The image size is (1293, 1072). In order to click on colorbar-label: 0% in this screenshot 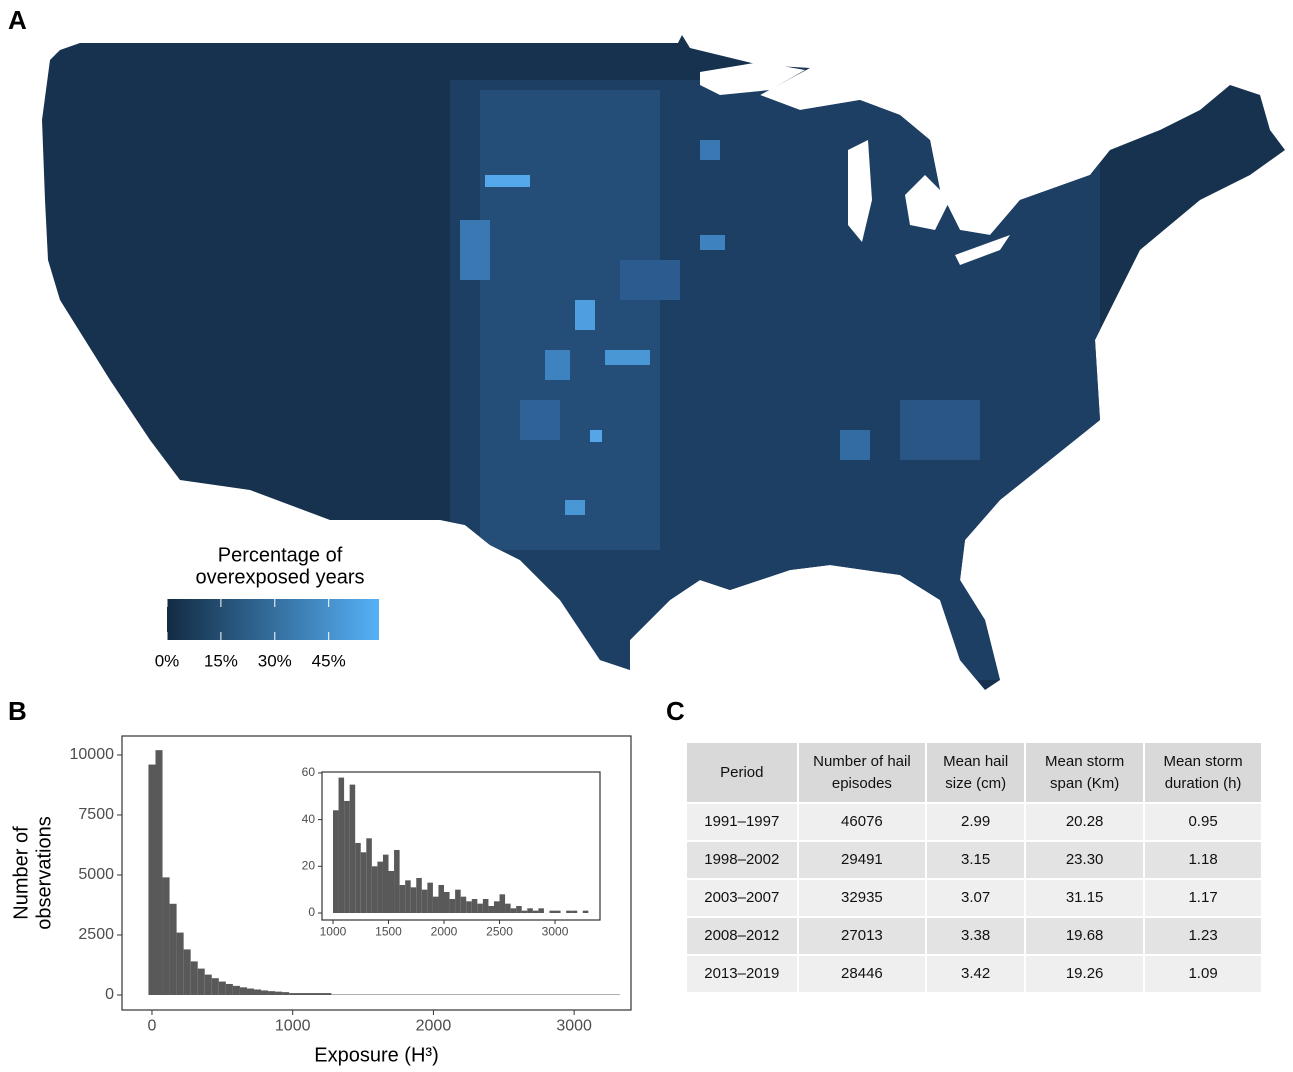, I will do `click(167, 660)`.